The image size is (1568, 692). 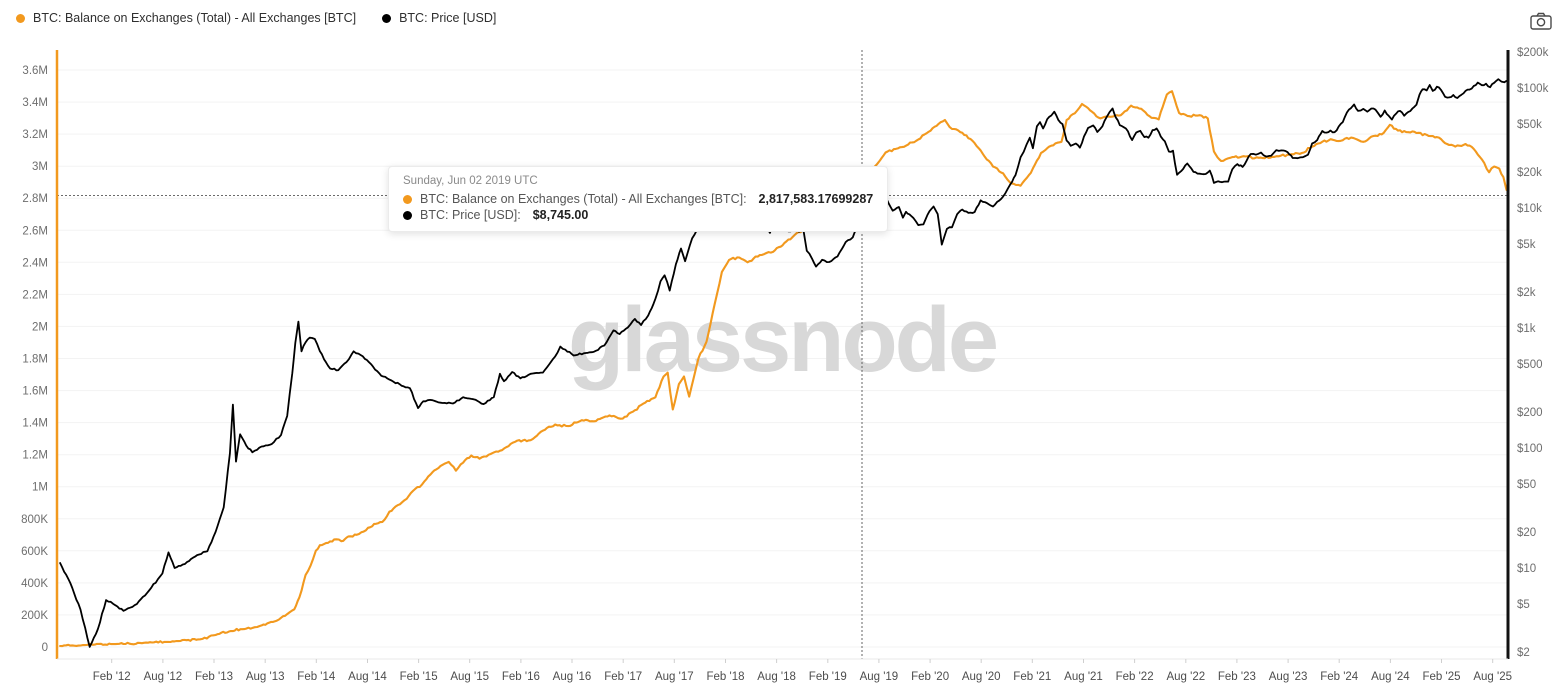 What do you see at coordinates (367, 677) in the screenshot?
I see `x-axis-tick-label: Aug '14` at bounding box center [367, 677].